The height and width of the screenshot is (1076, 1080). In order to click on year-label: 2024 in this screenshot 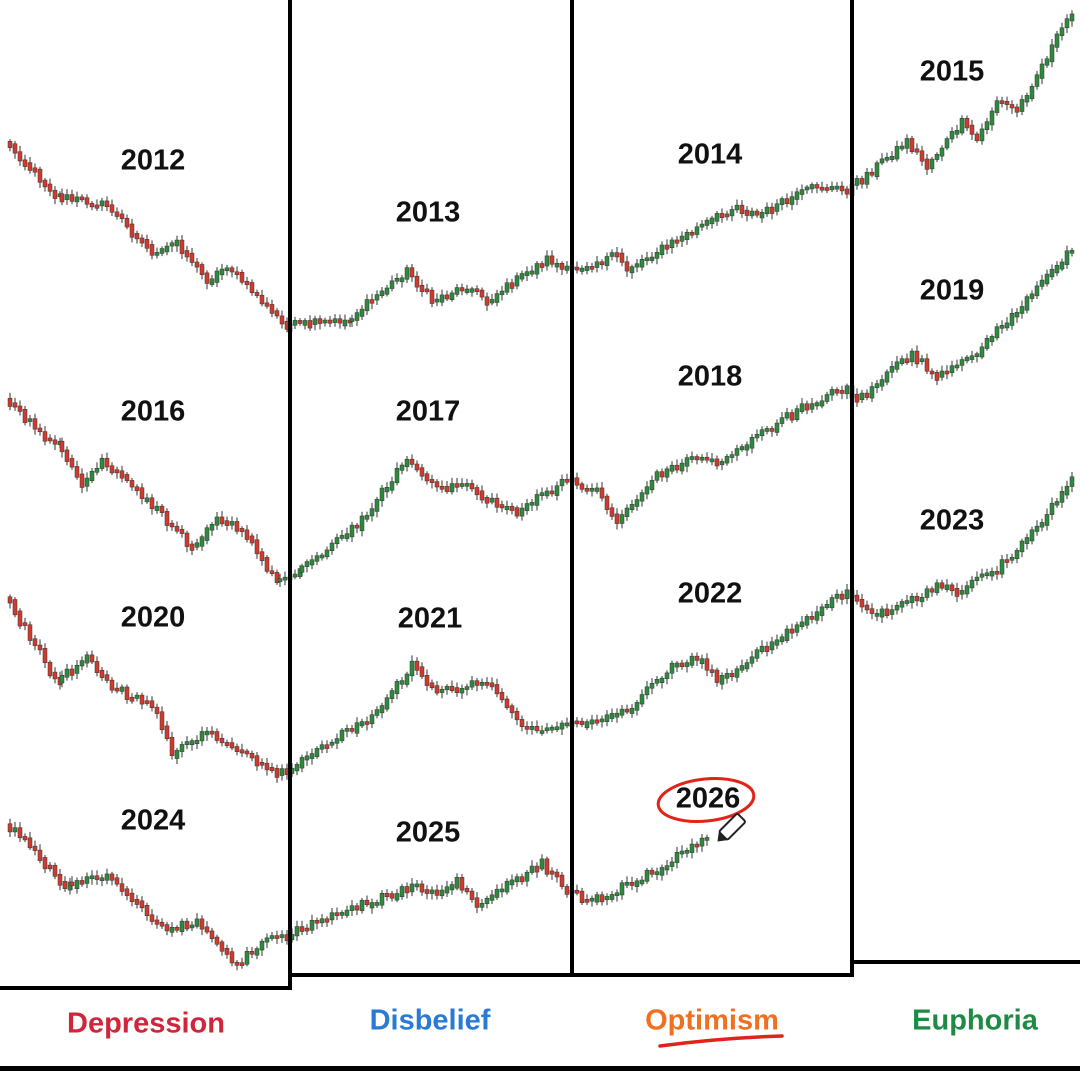, I will do `click(153, 821)`.